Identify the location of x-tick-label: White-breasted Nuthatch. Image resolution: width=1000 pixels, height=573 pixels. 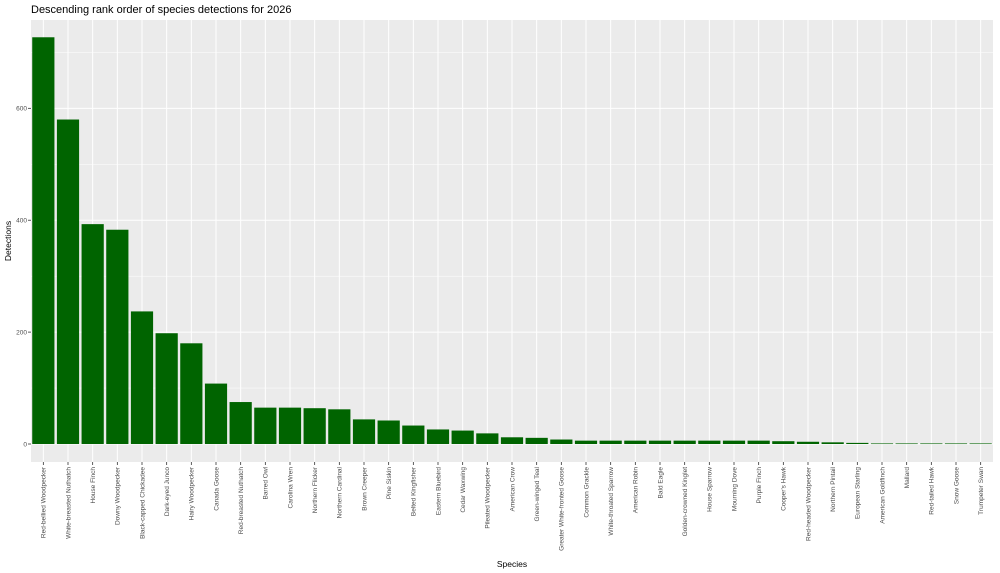
(68, 503).